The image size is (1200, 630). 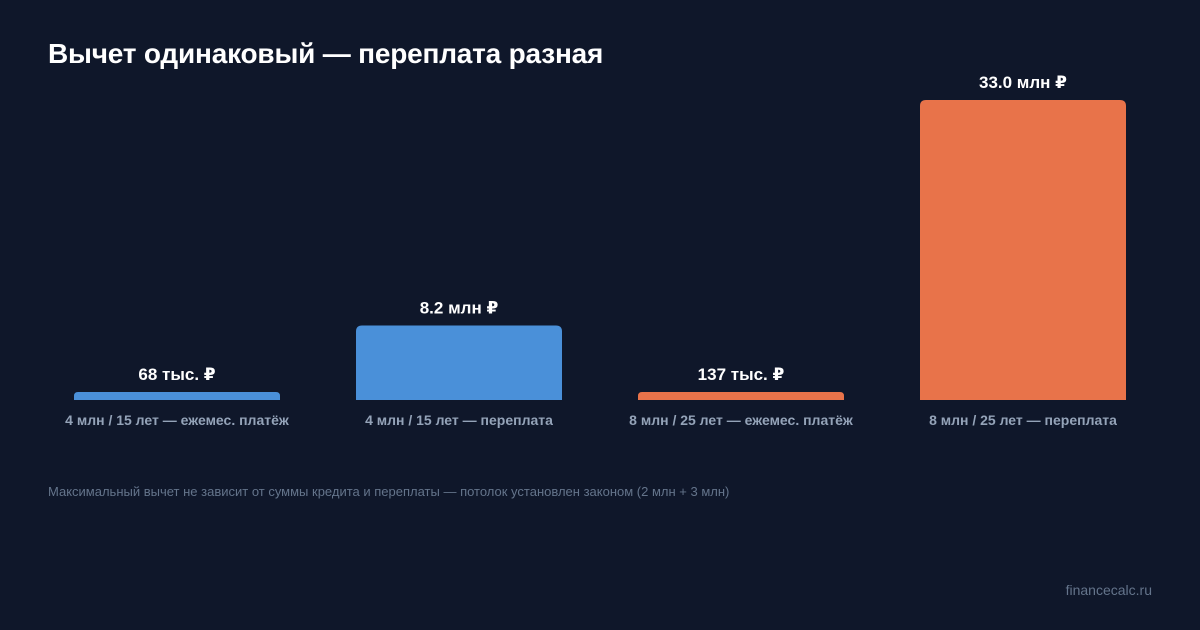 I want to click on chart-title: Вычет одинаковый — переплата разная, so click(x=326, y=53).